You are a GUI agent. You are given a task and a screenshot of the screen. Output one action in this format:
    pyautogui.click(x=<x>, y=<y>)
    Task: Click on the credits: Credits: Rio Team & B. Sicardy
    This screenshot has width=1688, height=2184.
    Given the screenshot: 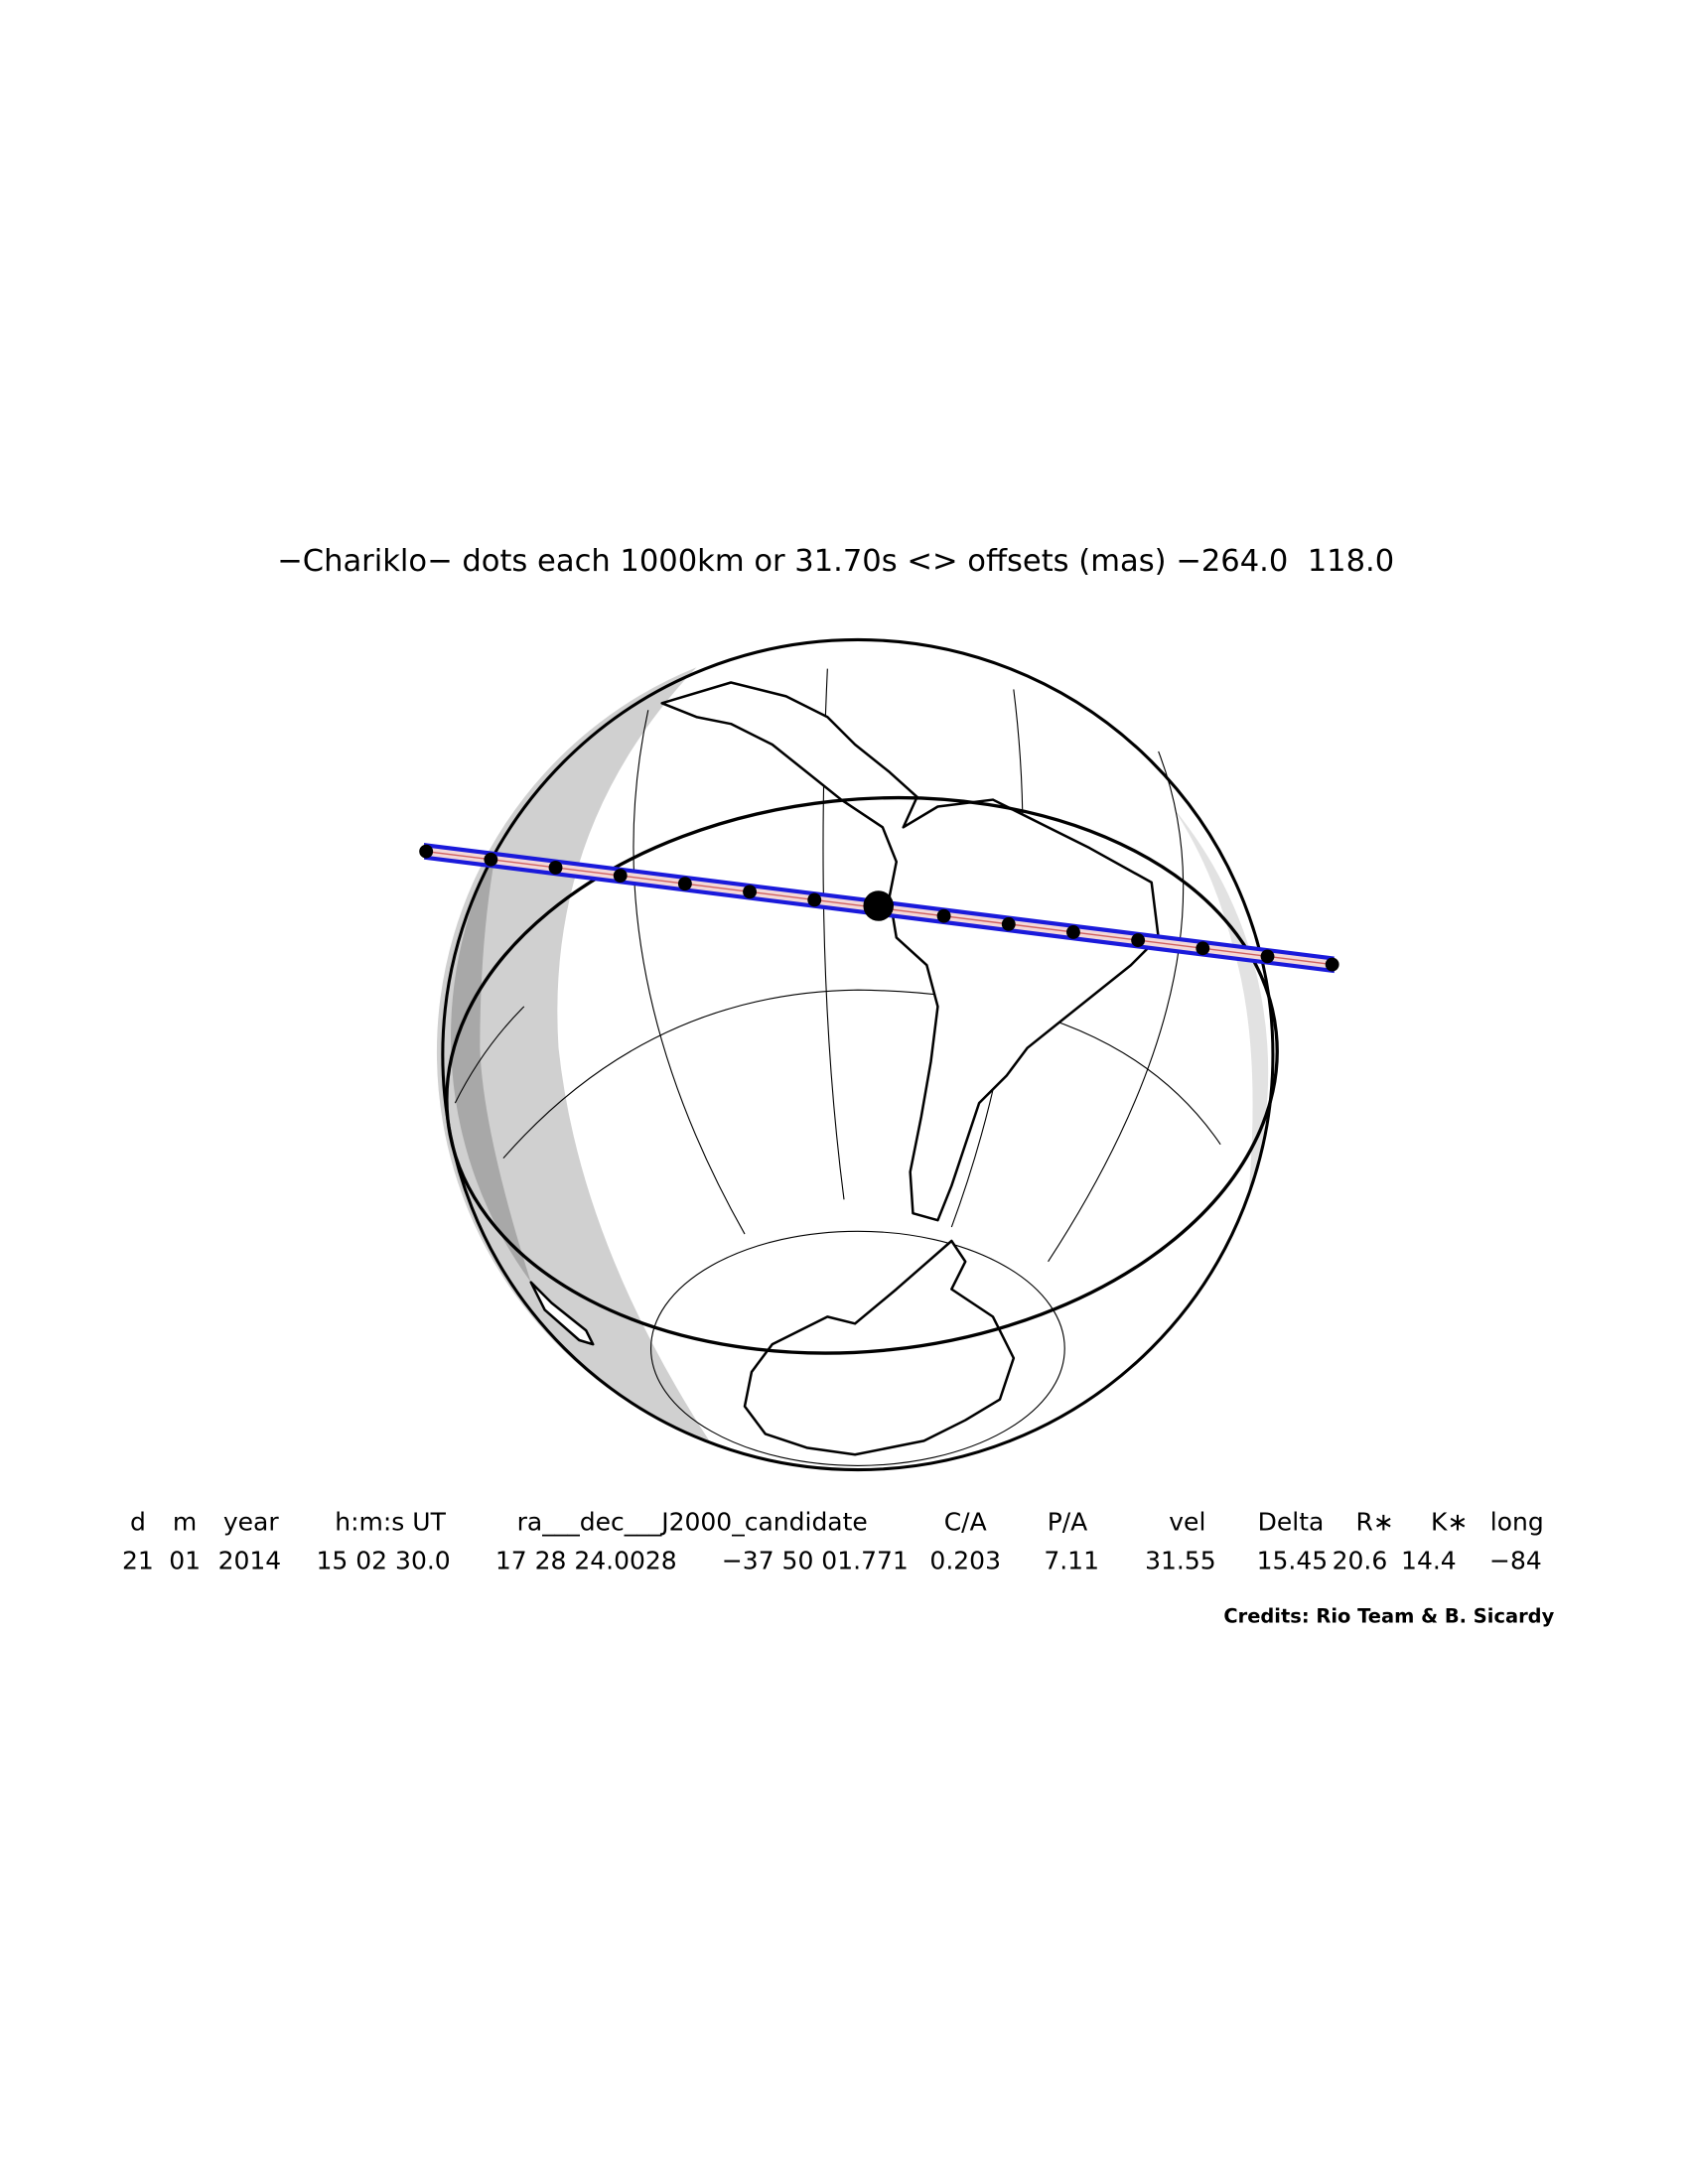 What is the action you would take?
    pyautogui.click(x=1388, y=1616)
    